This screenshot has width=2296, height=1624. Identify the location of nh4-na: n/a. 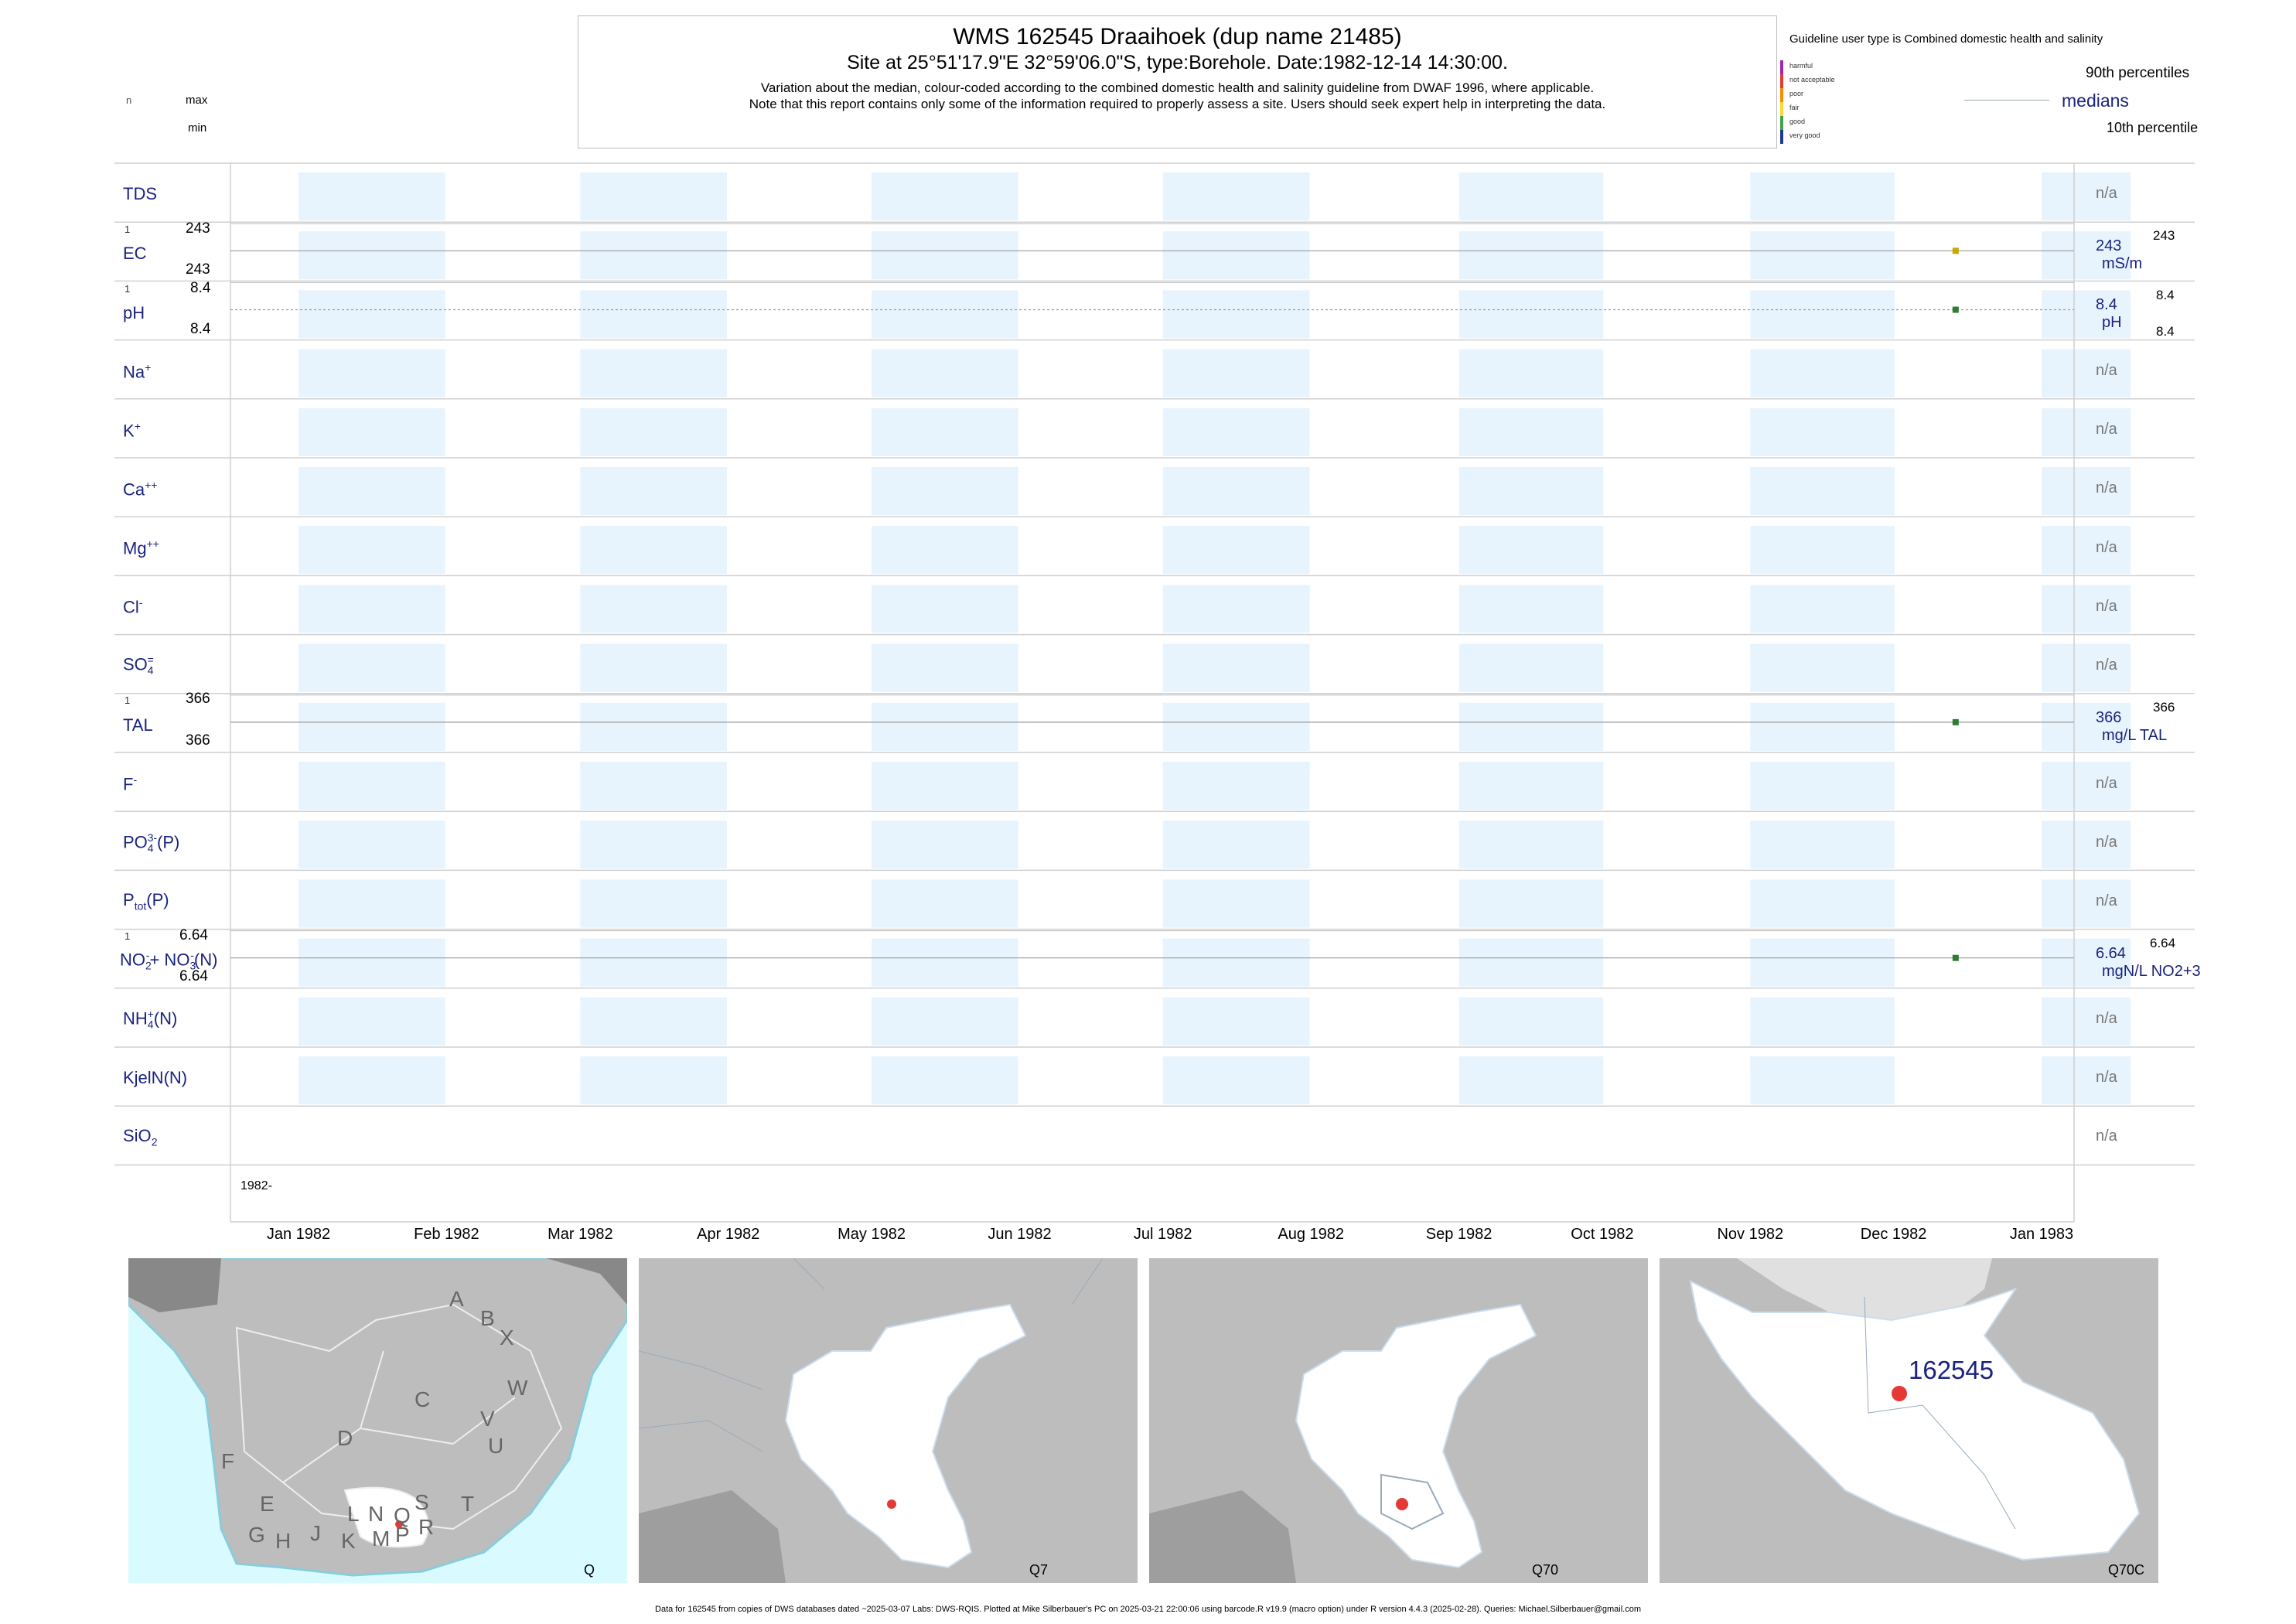
(2106, 1018).